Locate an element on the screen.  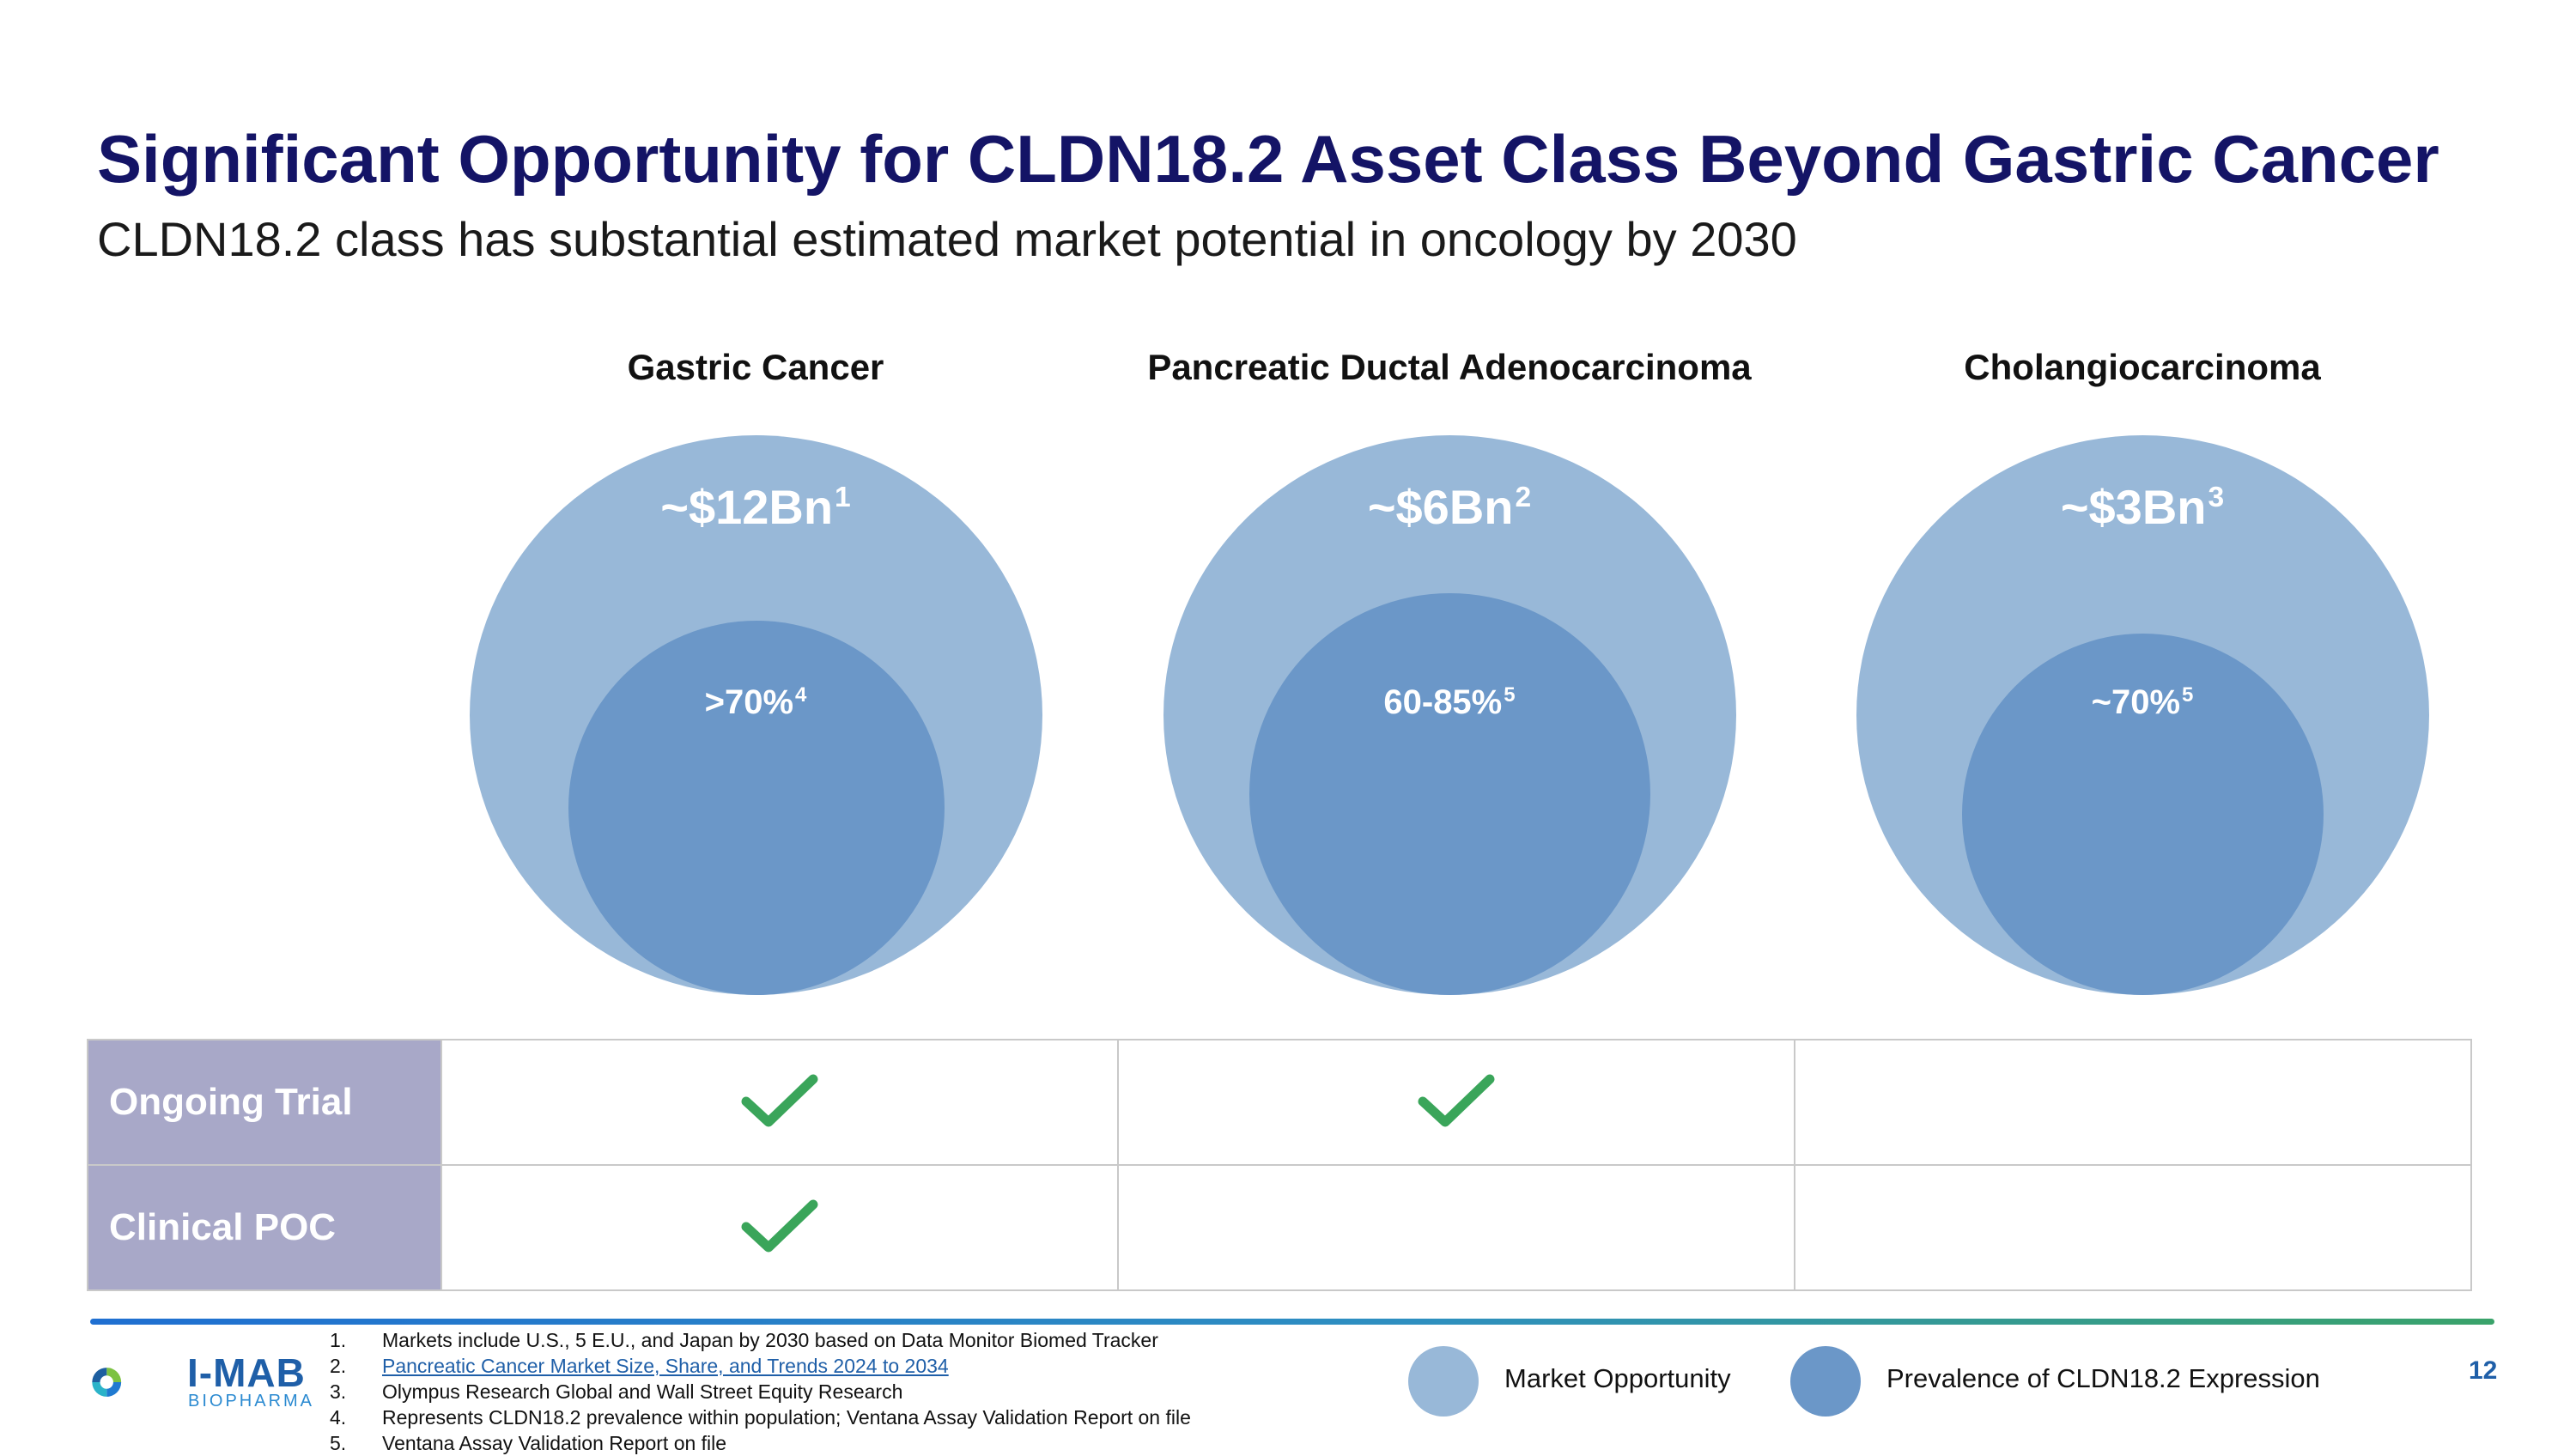
column-heading-pancreatic: Pancreatic Ductal Adenocarcinoma is located at coordinates (1449, 367).